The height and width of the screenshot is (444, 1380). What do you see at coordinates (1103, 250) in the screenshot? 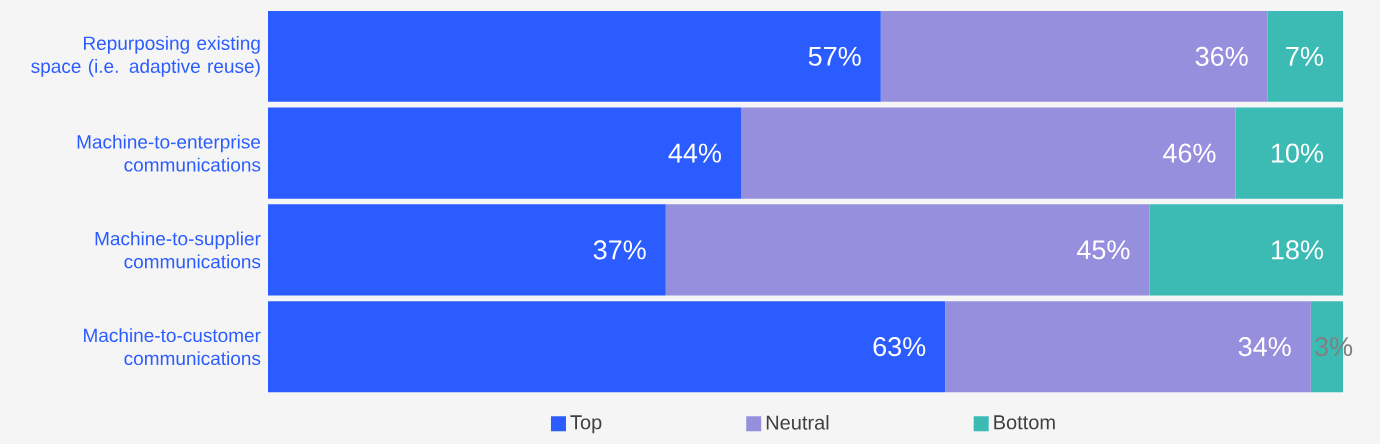
I see `data-label: 45%` at bounding box center [1103, 250].